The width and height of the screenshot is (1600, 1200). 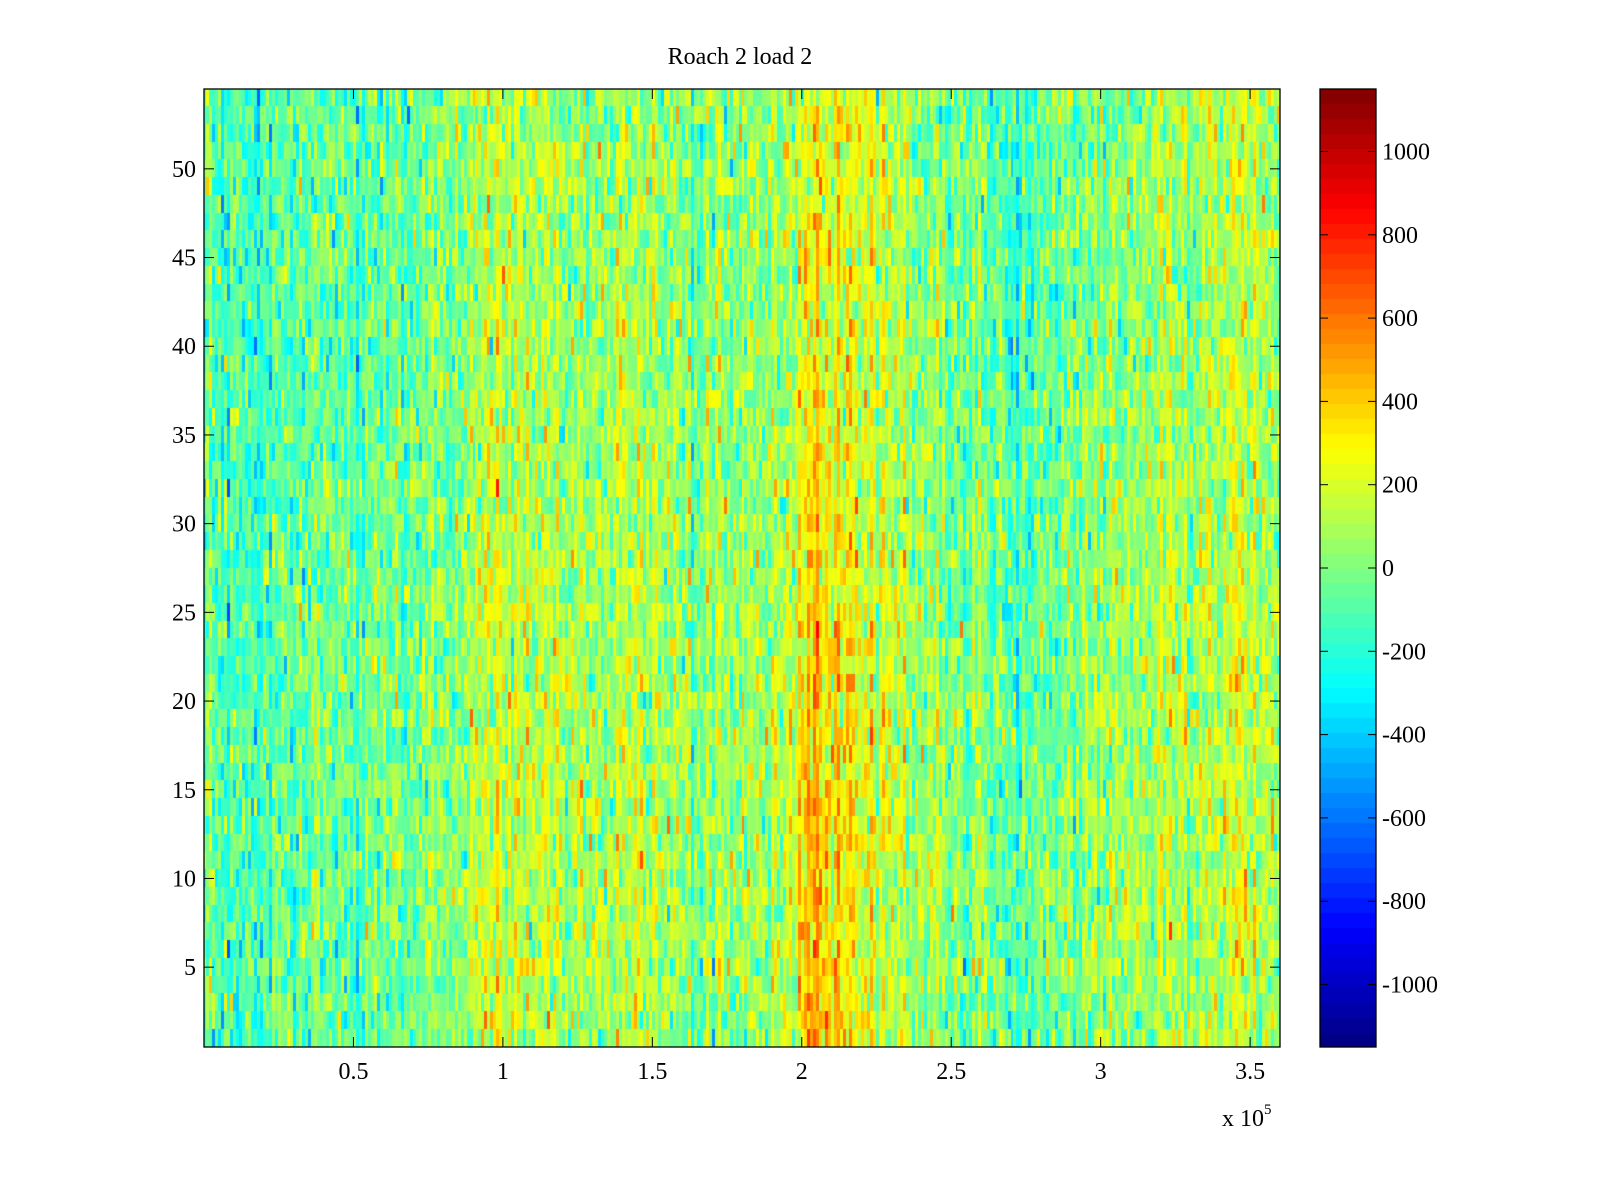 What do you see at coordinates (652, 1072) in the screenshot?
I see `x-tick-label: 1.5` at bounding box center [652, 1072].